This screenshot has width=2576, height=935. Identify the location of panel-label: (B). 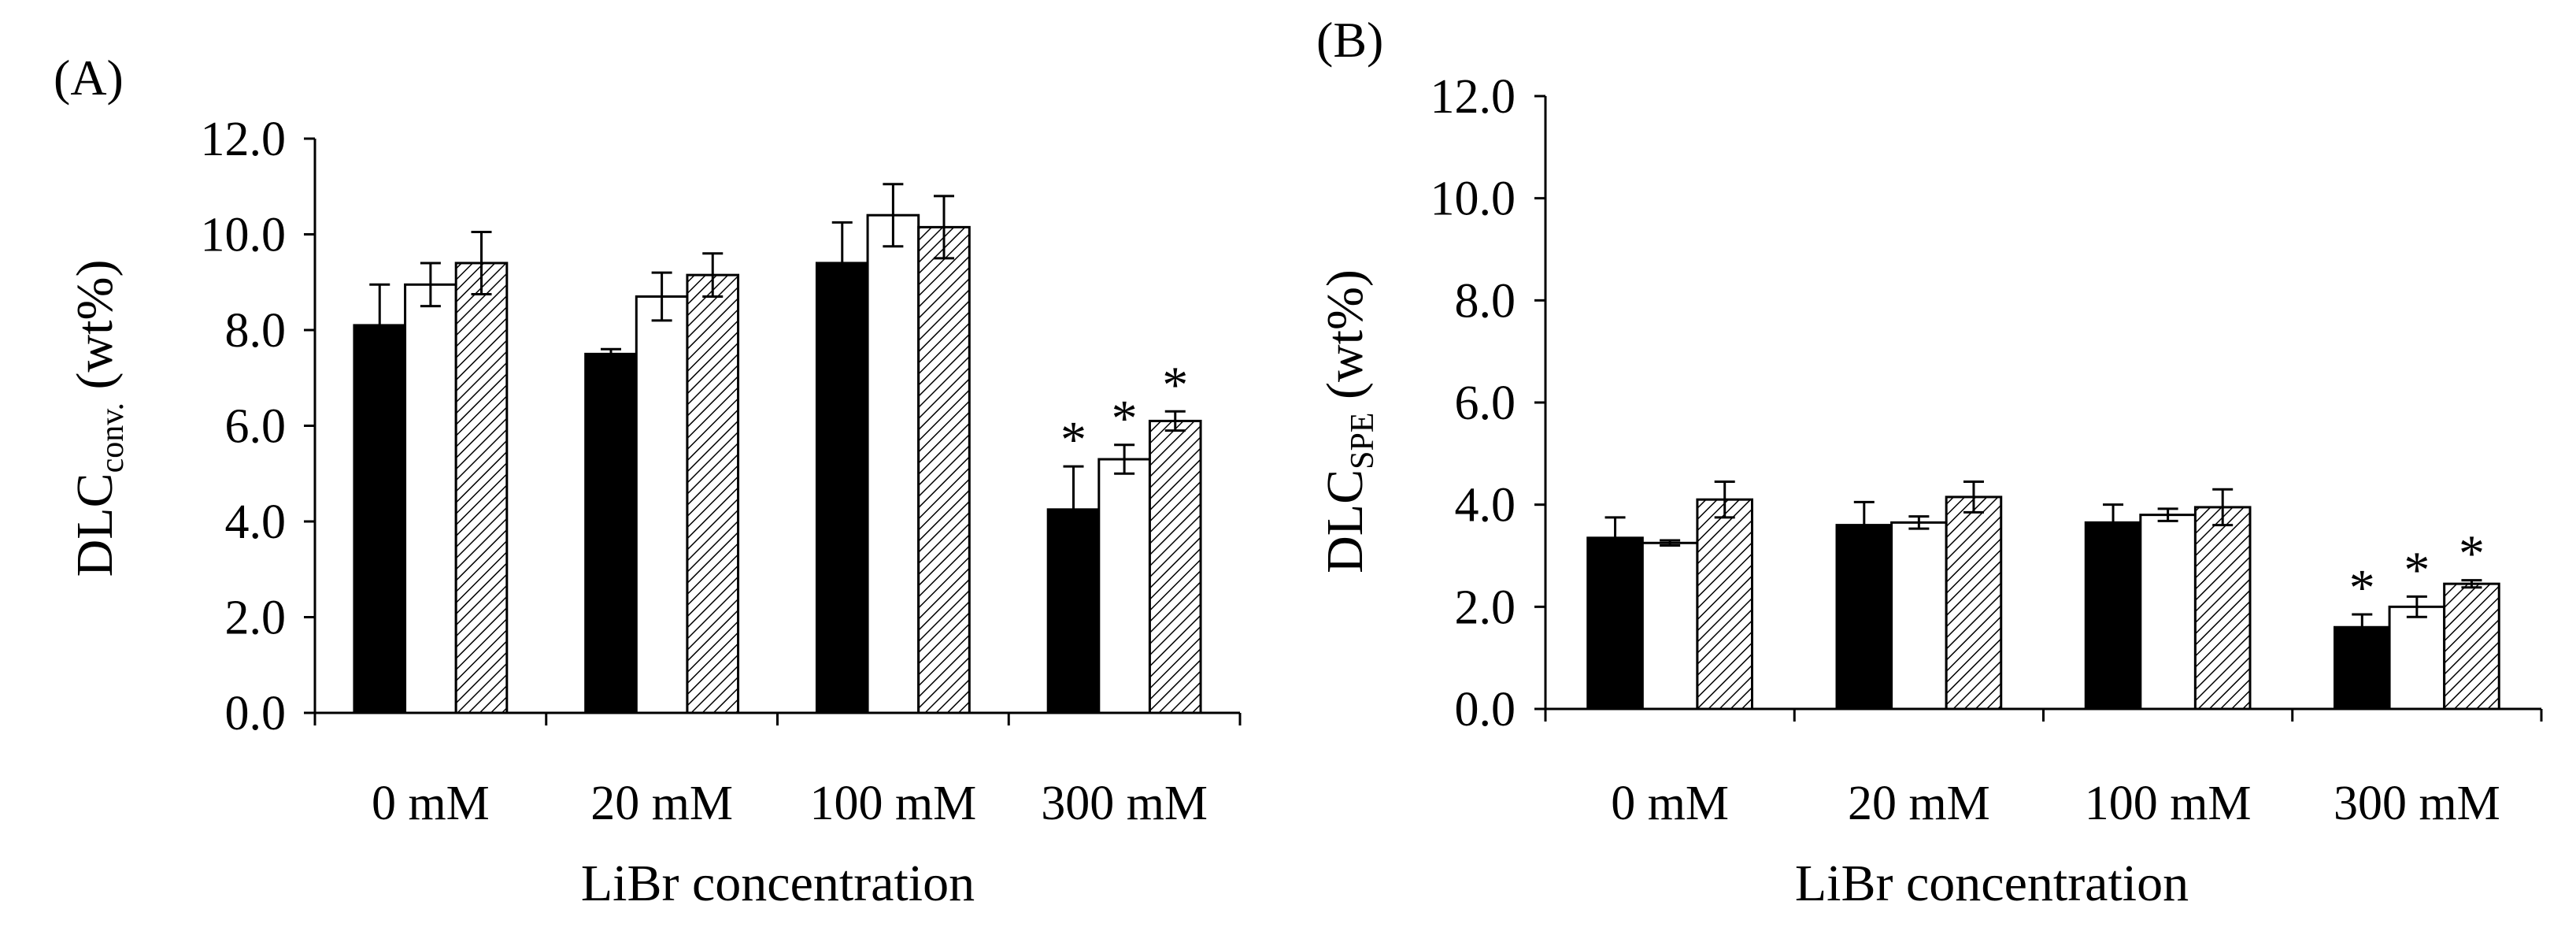
(1349, 40).